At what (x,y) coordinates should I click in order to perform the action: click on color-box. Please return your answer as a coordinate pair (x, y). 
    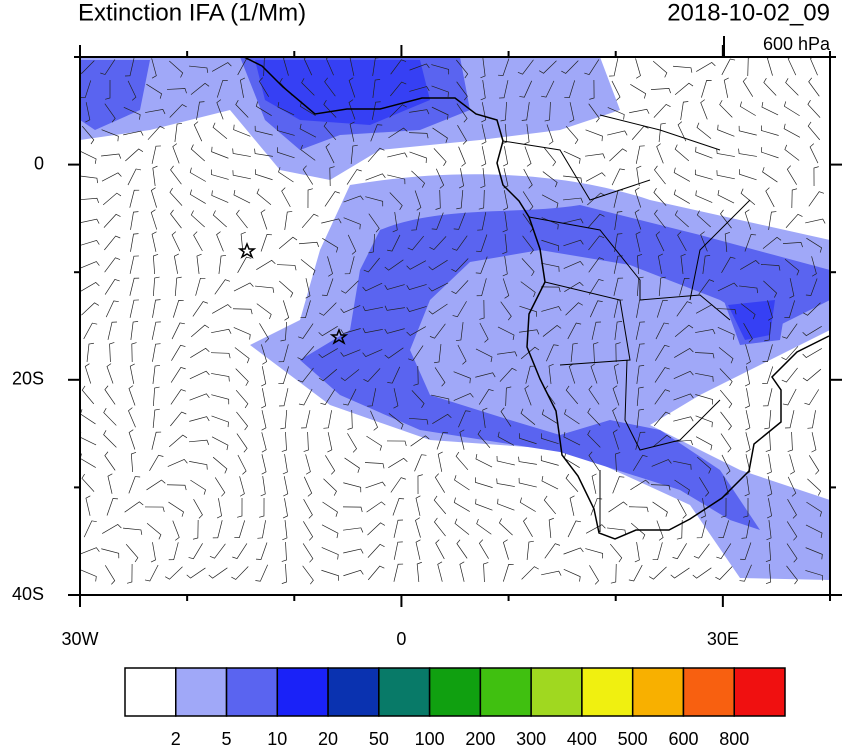
    Looking at the image, I should click on (150, 692).